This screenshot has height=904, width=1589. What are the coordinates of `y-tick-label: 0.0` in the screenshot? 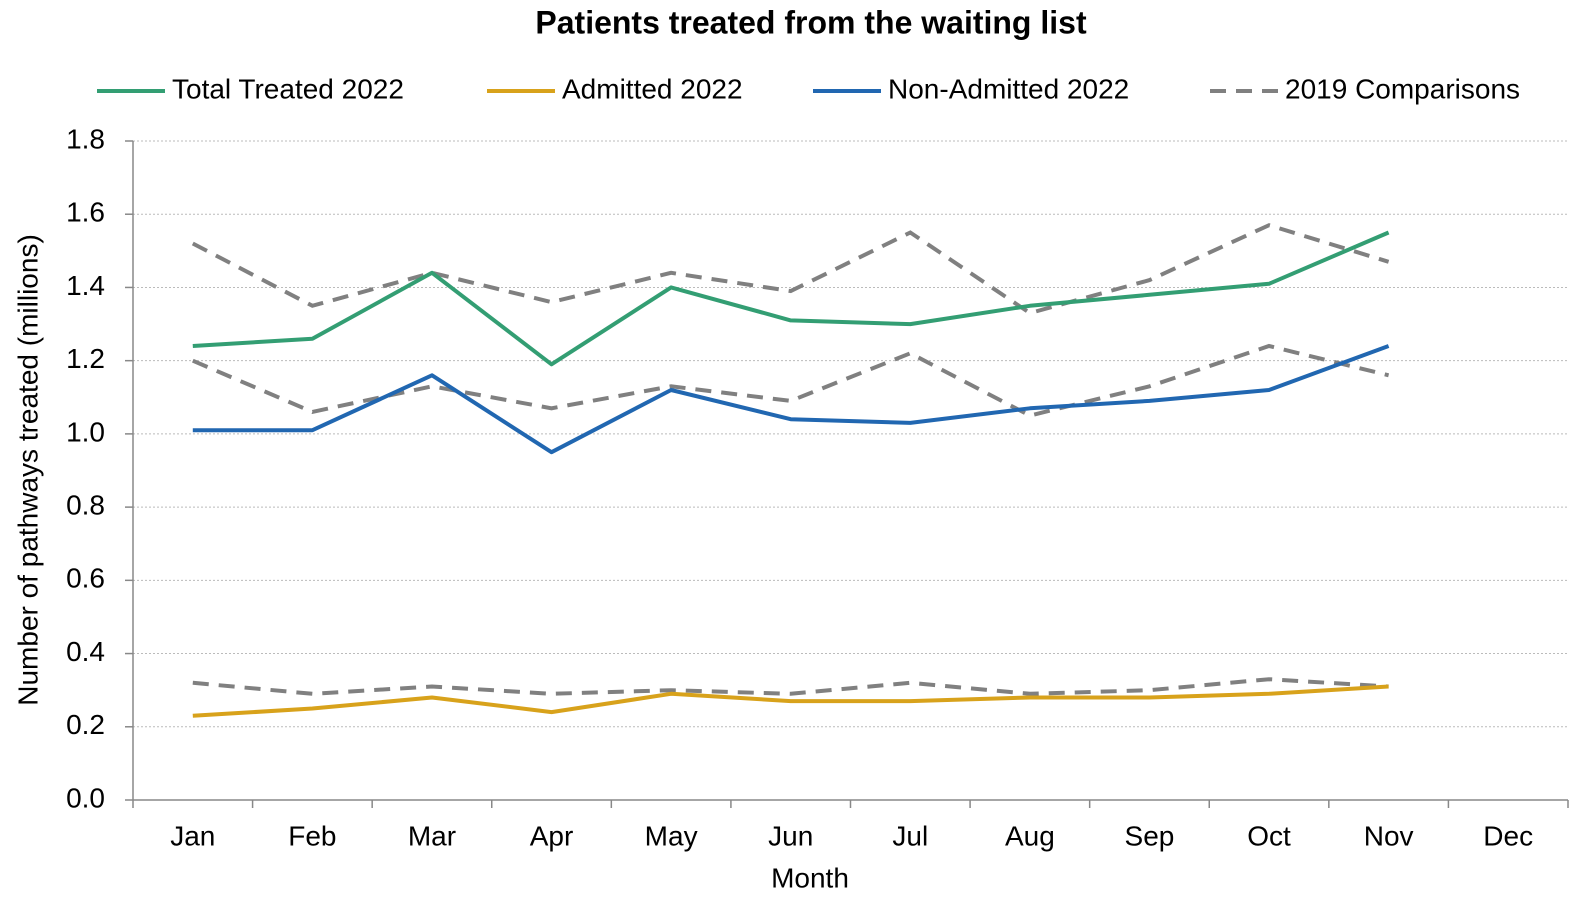 It's located at (85, 797).